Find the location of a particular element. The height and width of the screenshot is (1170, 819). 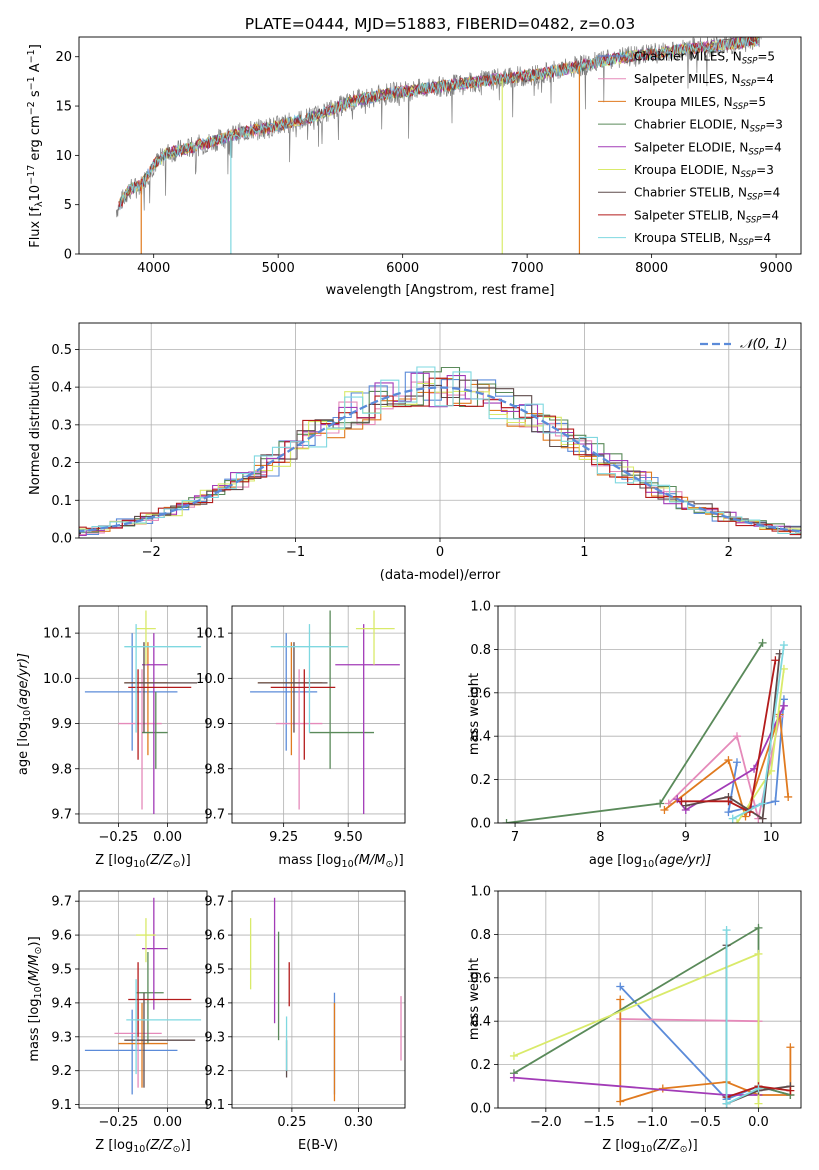

x-tick-label: 10 is located at coordinates (771, 837).